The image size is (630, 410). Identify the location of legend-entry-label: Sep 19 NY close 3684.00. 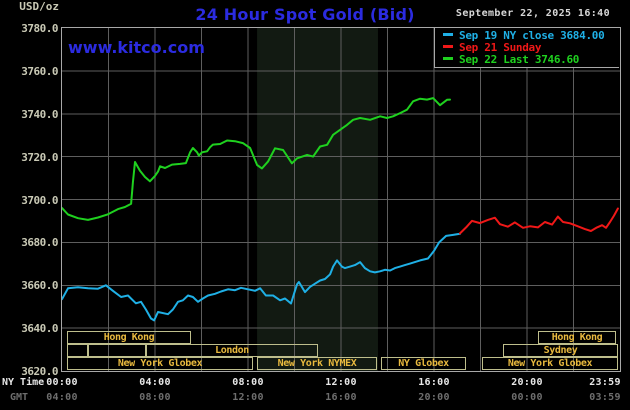
(532, 35).